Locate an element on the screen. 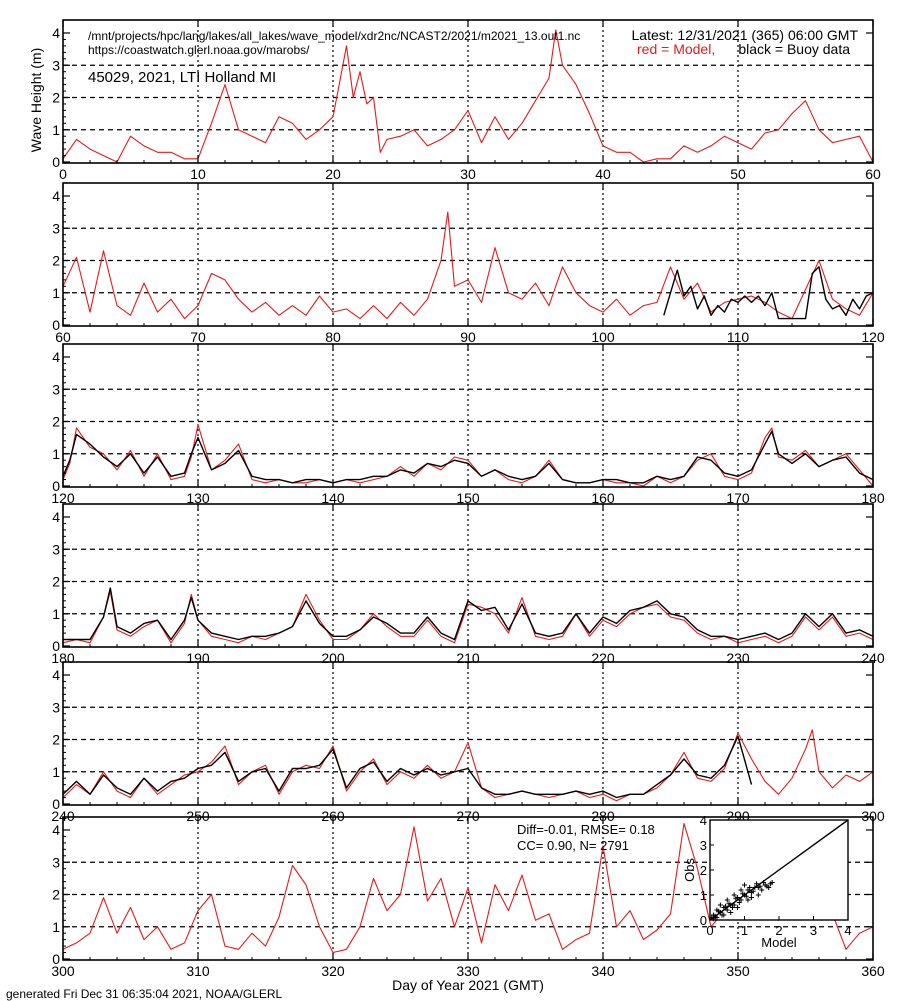  xtick-label: 340 is located at coordinates (603, 971).